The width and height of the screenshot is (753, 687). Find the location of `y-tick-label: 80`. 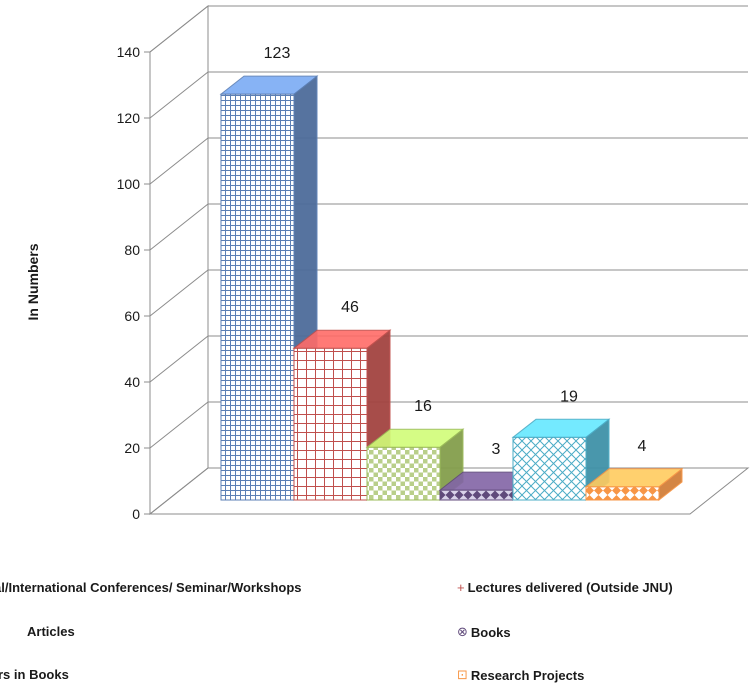

y-tick-label: 80 is located at coordinates (132, 250).